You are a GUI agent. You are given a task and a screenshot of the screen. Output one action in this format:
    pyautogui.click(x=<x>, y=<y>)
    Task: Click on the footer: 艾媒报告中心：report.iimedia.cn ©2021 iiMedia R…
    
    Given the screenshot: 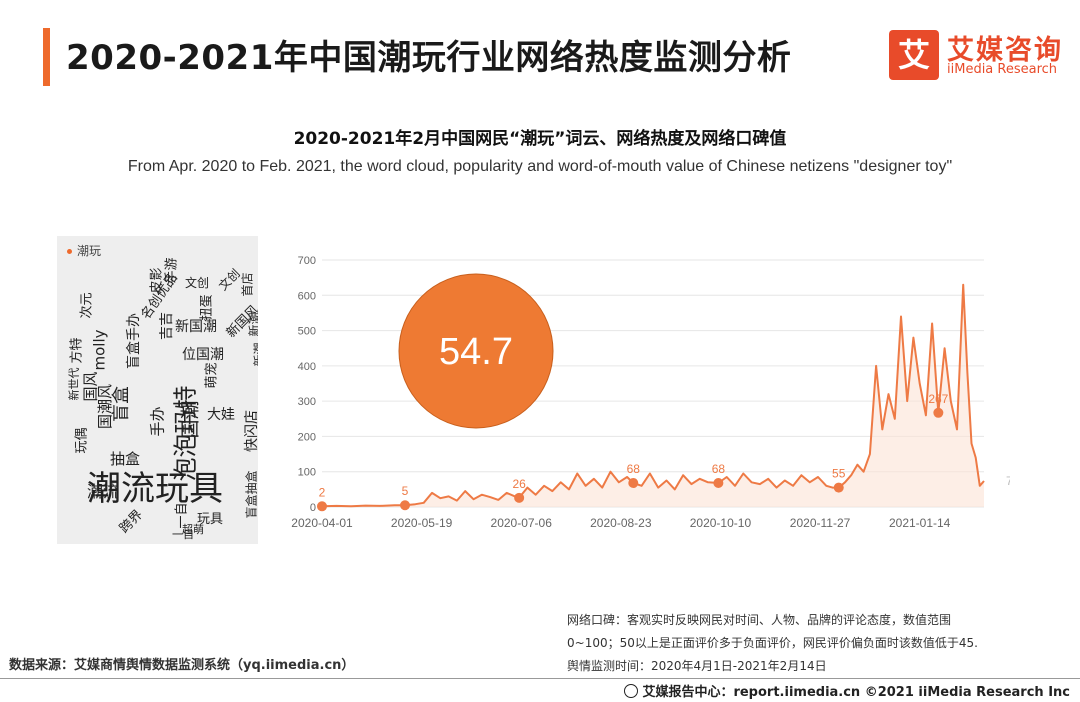 What is the action you would take?
    pyautogui.click(x=847, y=690)
    